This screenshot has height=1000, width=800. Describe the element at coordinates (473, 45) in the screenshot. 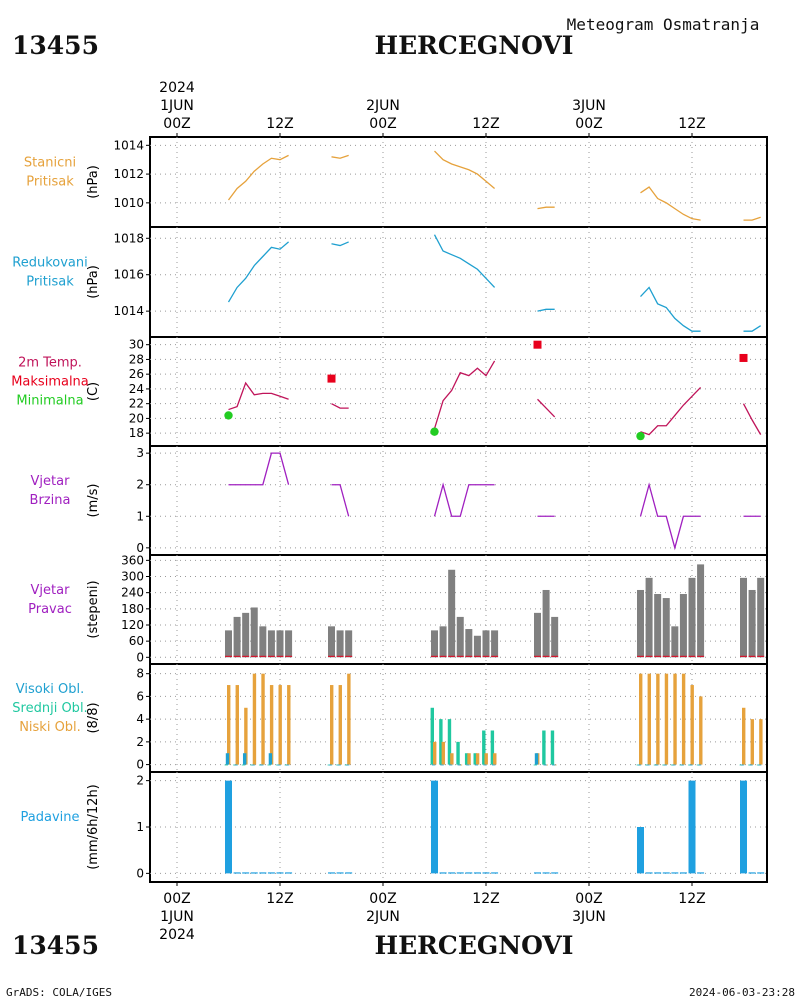

I see `station-name: HERCEGNOVI` at that location.